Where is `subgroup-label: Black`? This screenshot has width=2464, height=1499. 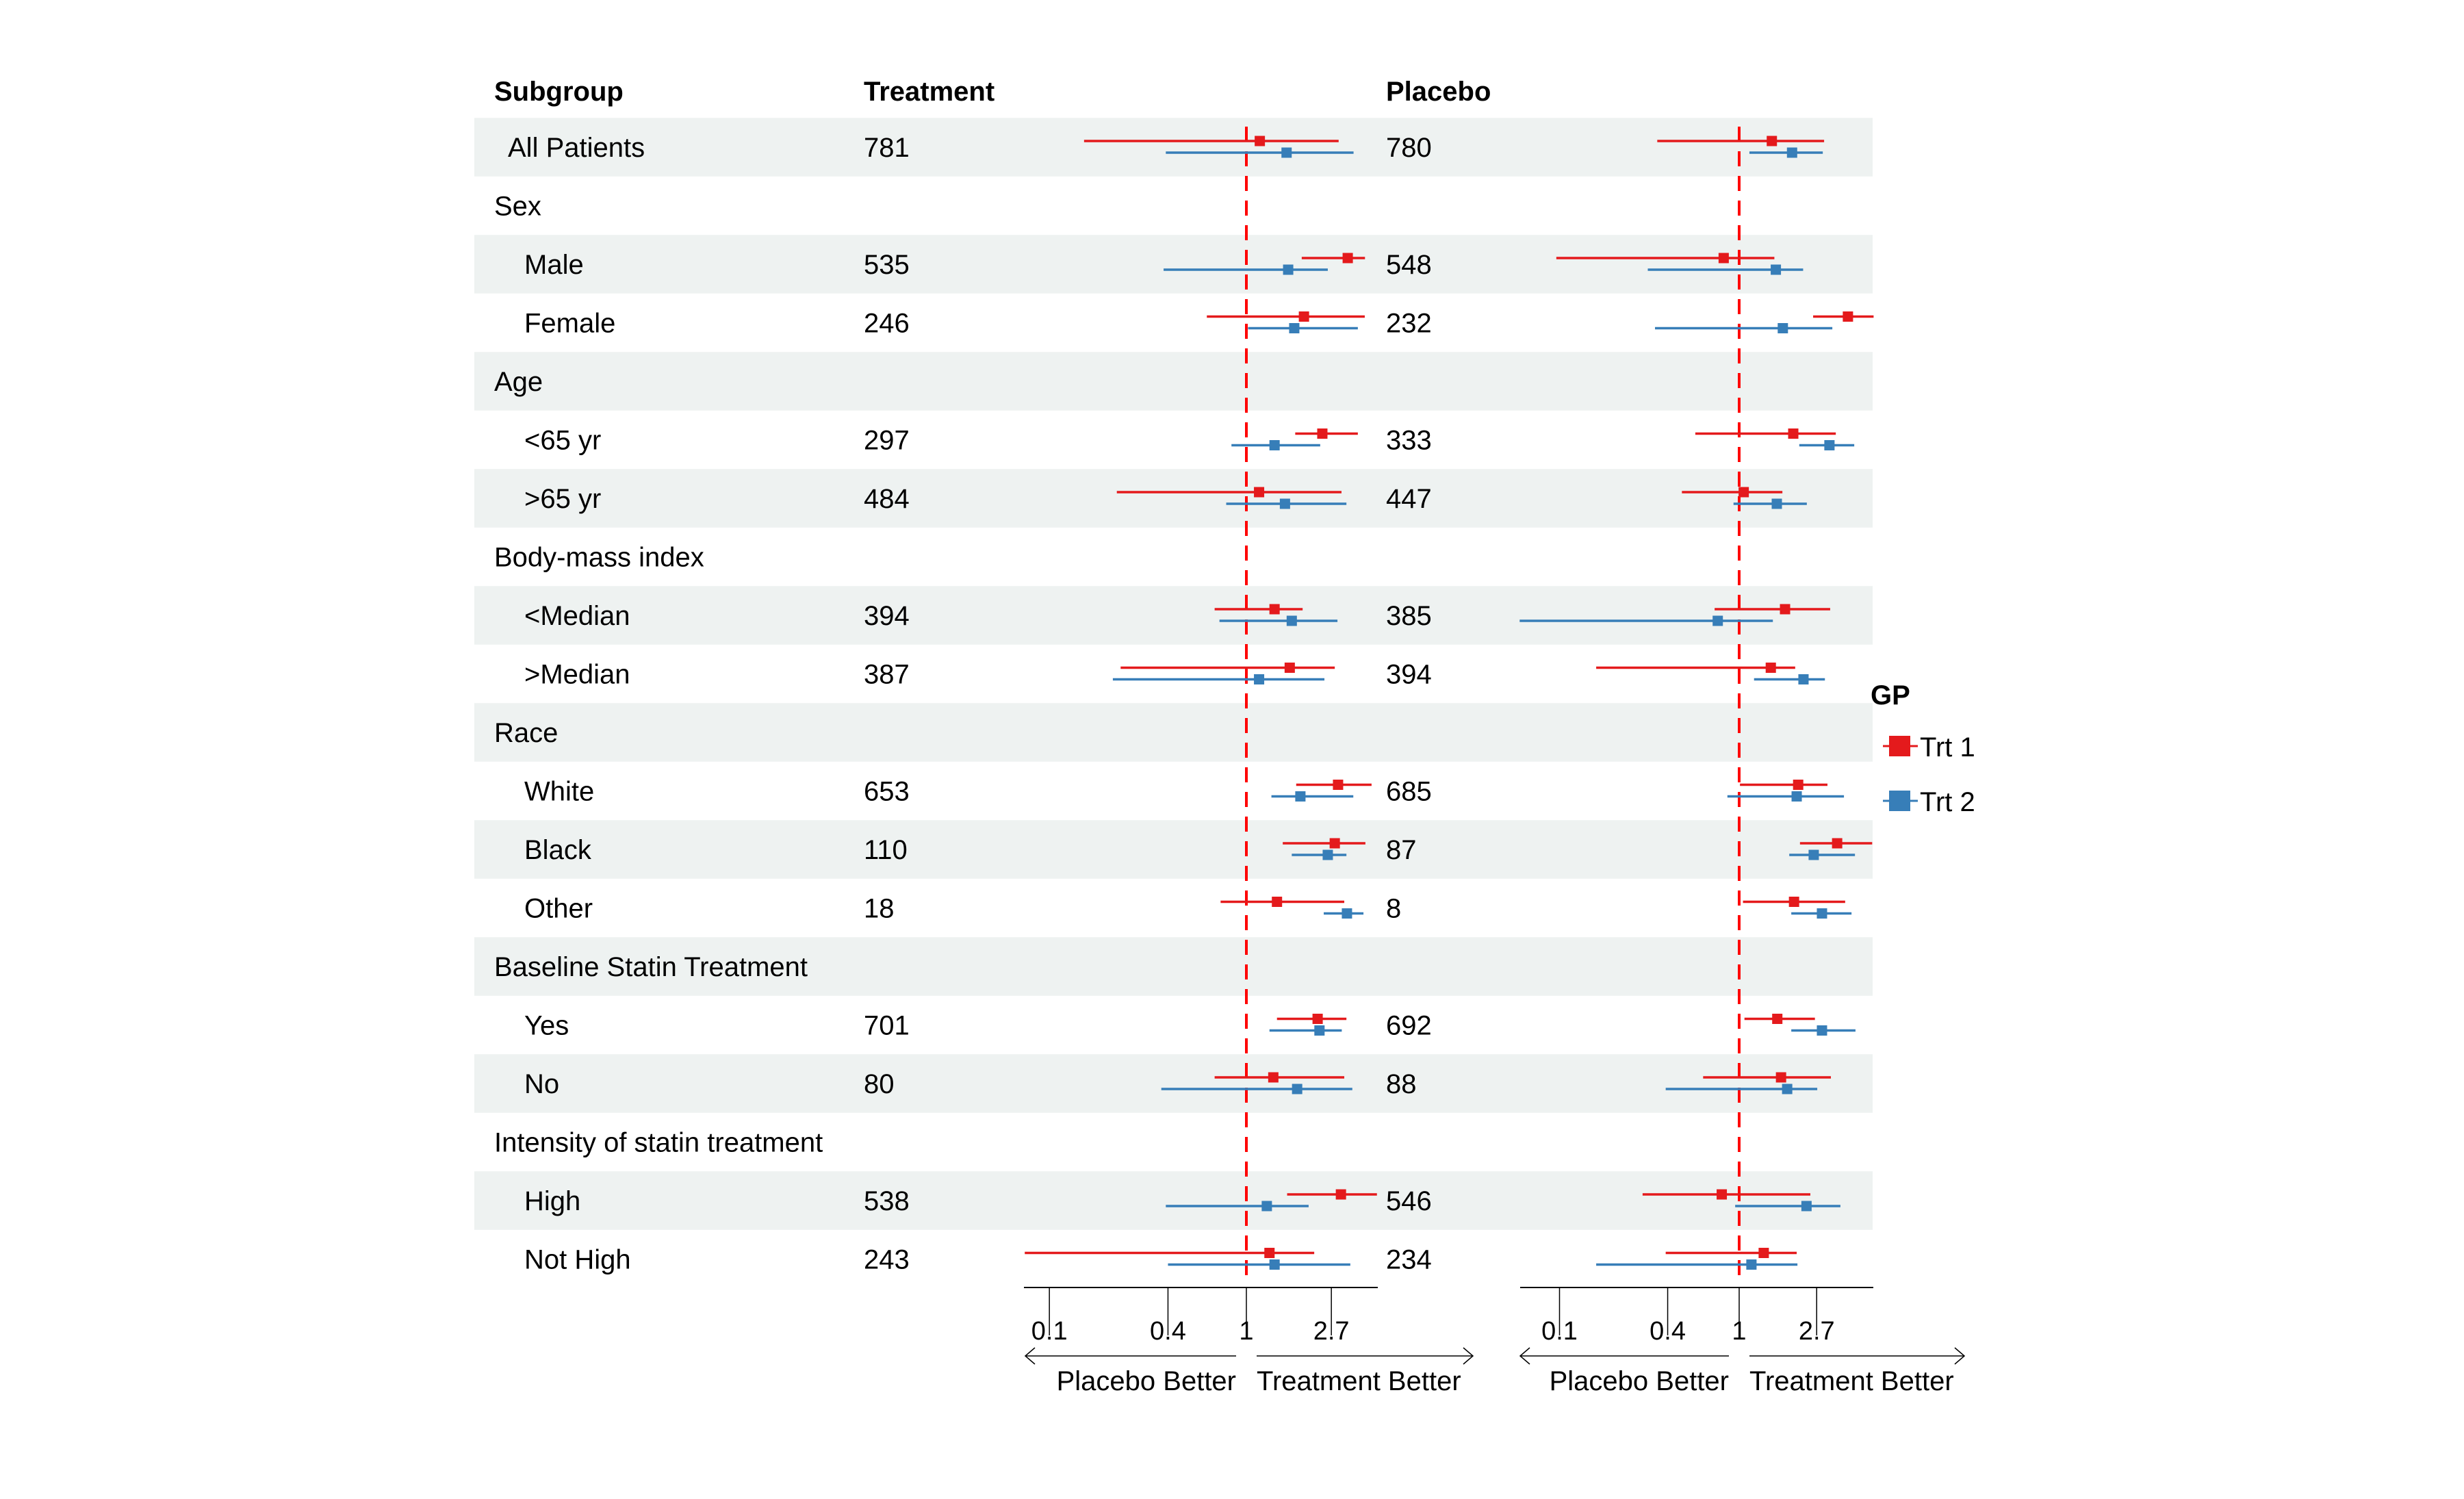 subgroup-label: Black is located at coordinates (558, 850).